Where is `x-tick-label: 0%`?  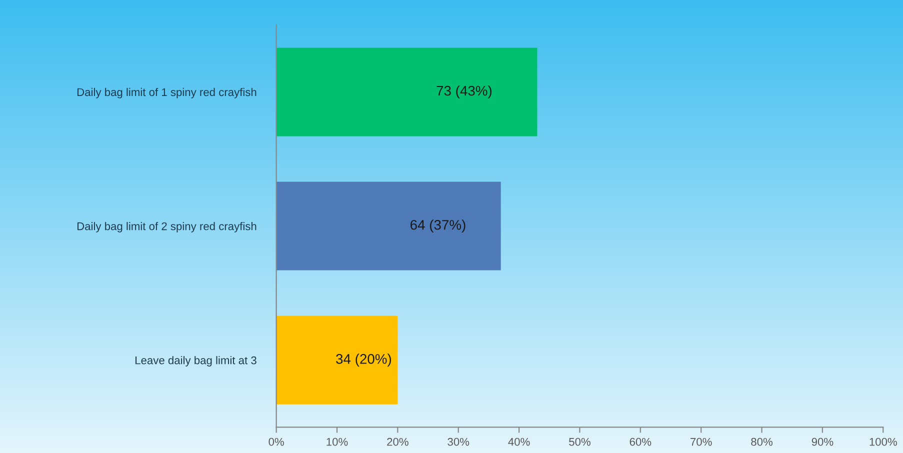 x-tick-label: 0% is located at coordinates (276, 442).